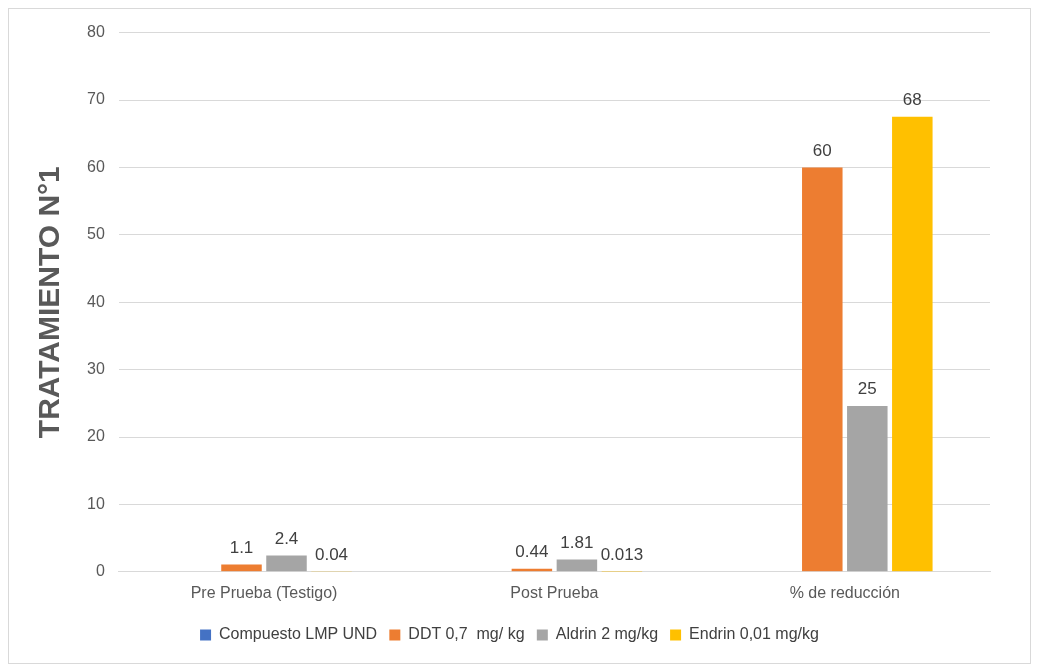  What do you see at coordinates (96, 234) in the screenshot?
I see `y-tick-label: 50` at bounding box center [96, 234].